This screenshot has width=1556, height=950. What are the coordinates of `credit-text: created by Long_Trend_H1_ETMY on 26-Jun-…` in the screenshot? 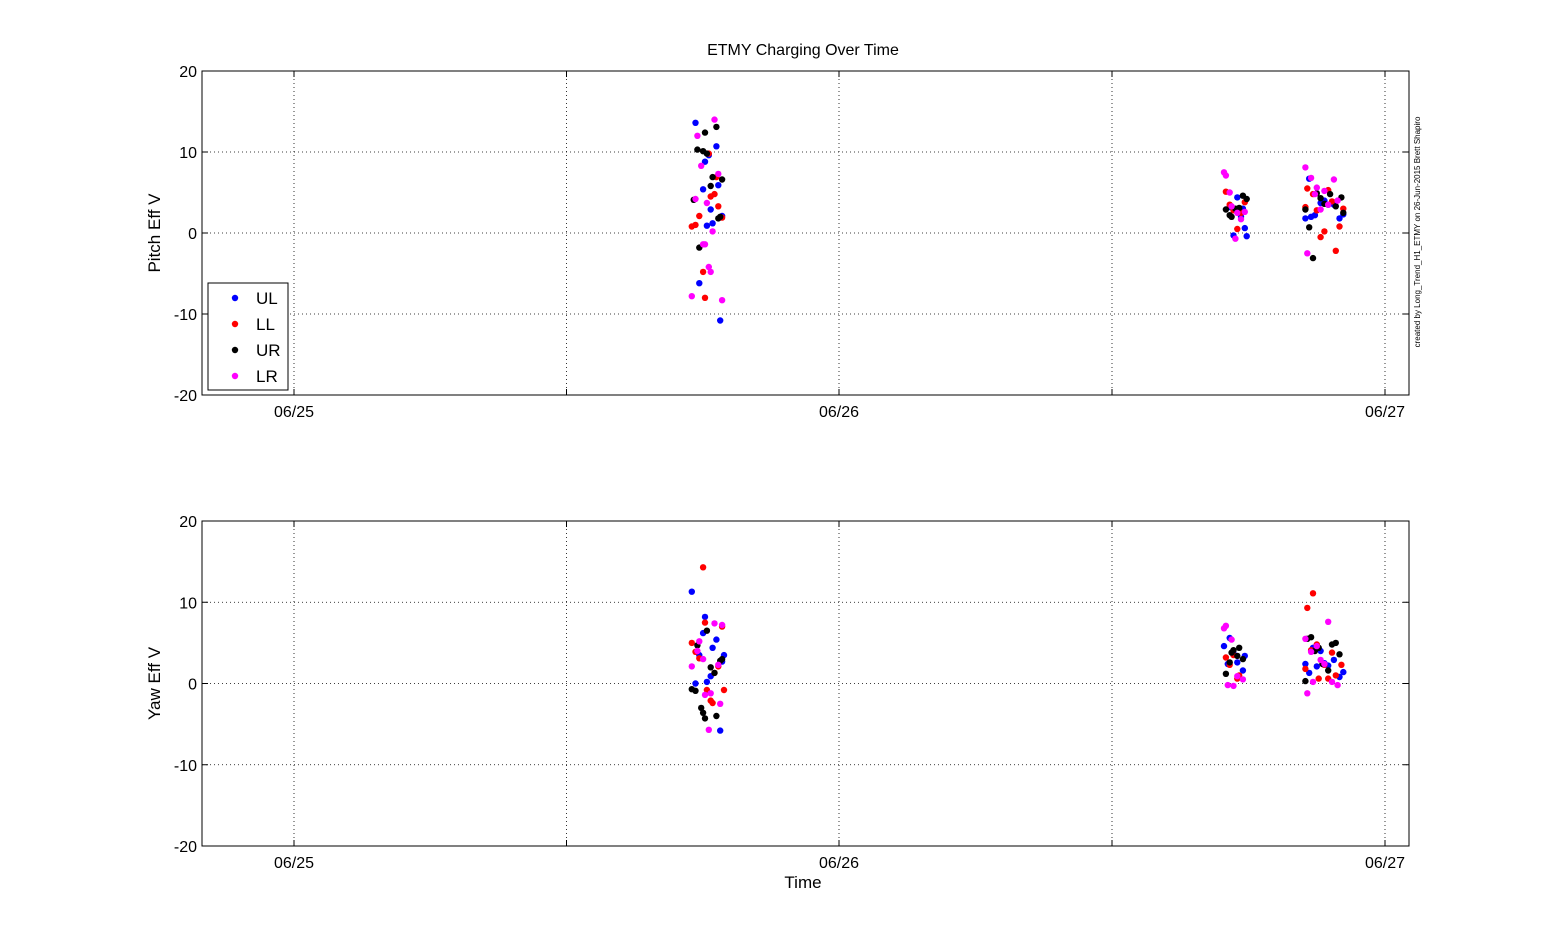 It's located at (1417, 231).